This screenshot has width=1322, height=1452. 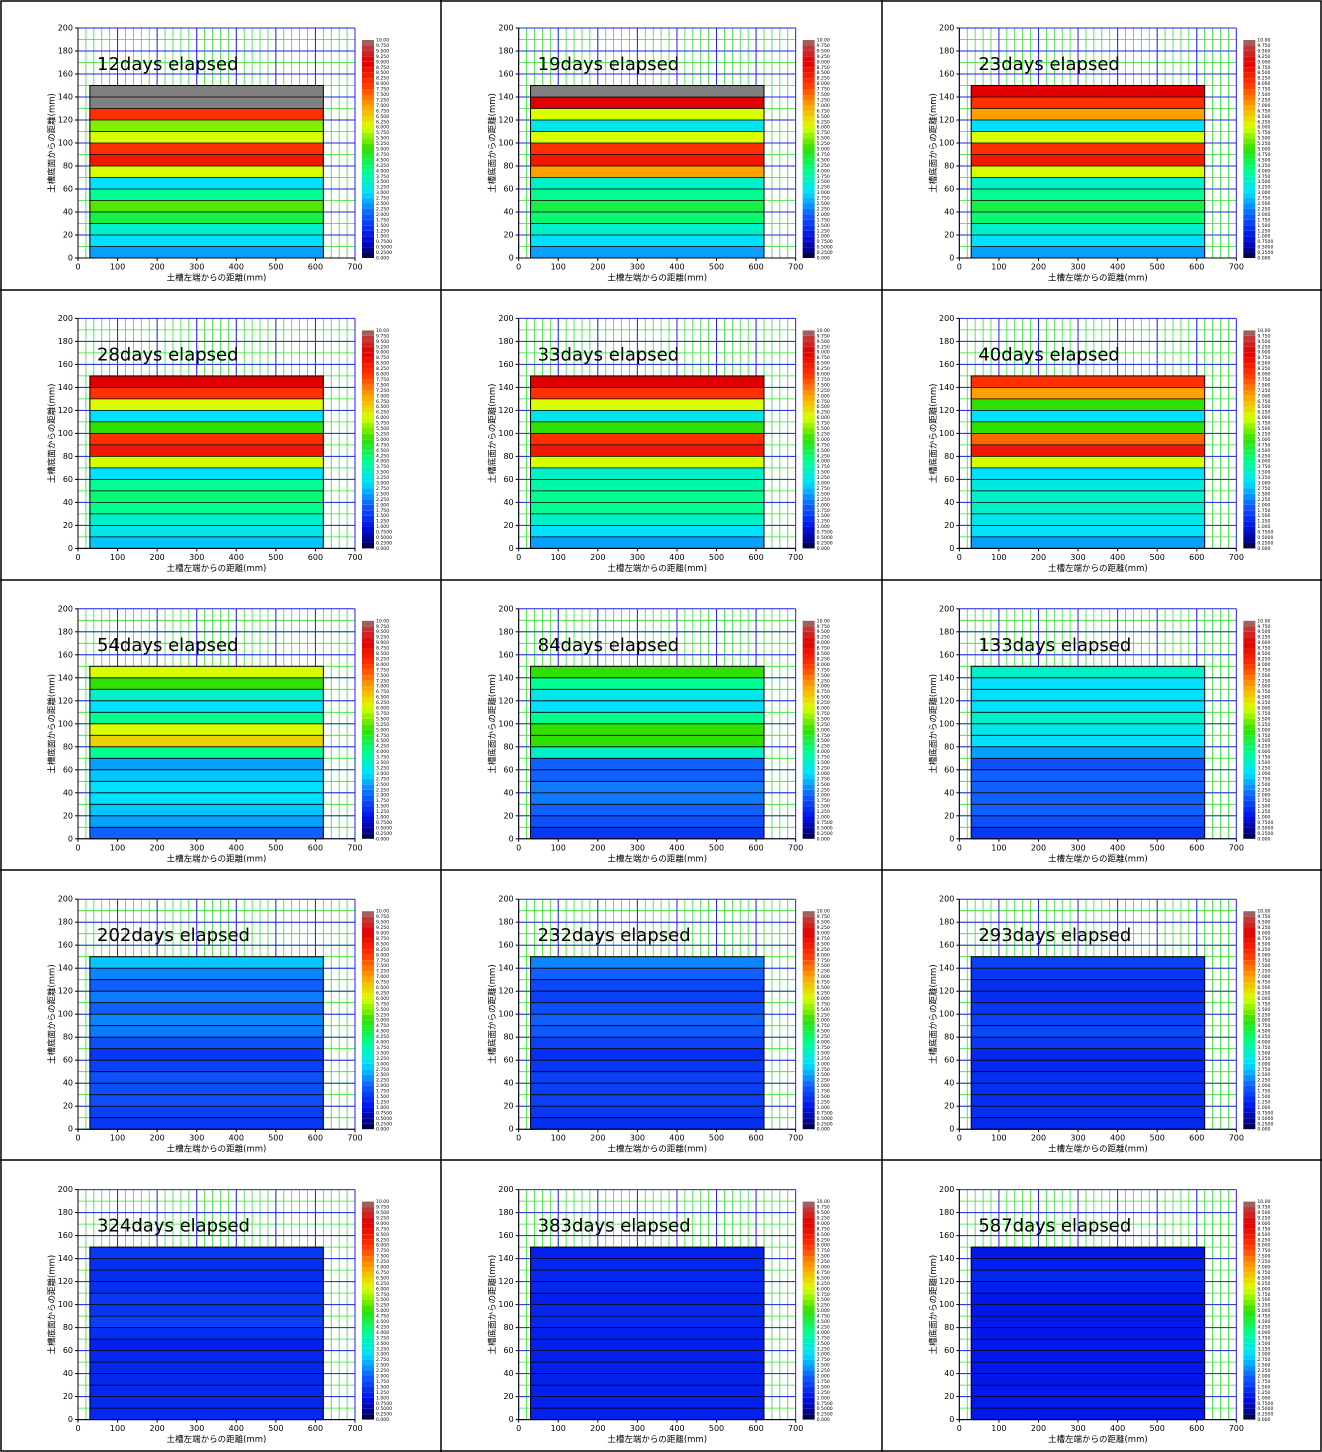 I want to click on colorbar-label: 0.000, so click(x=1263, y=259).